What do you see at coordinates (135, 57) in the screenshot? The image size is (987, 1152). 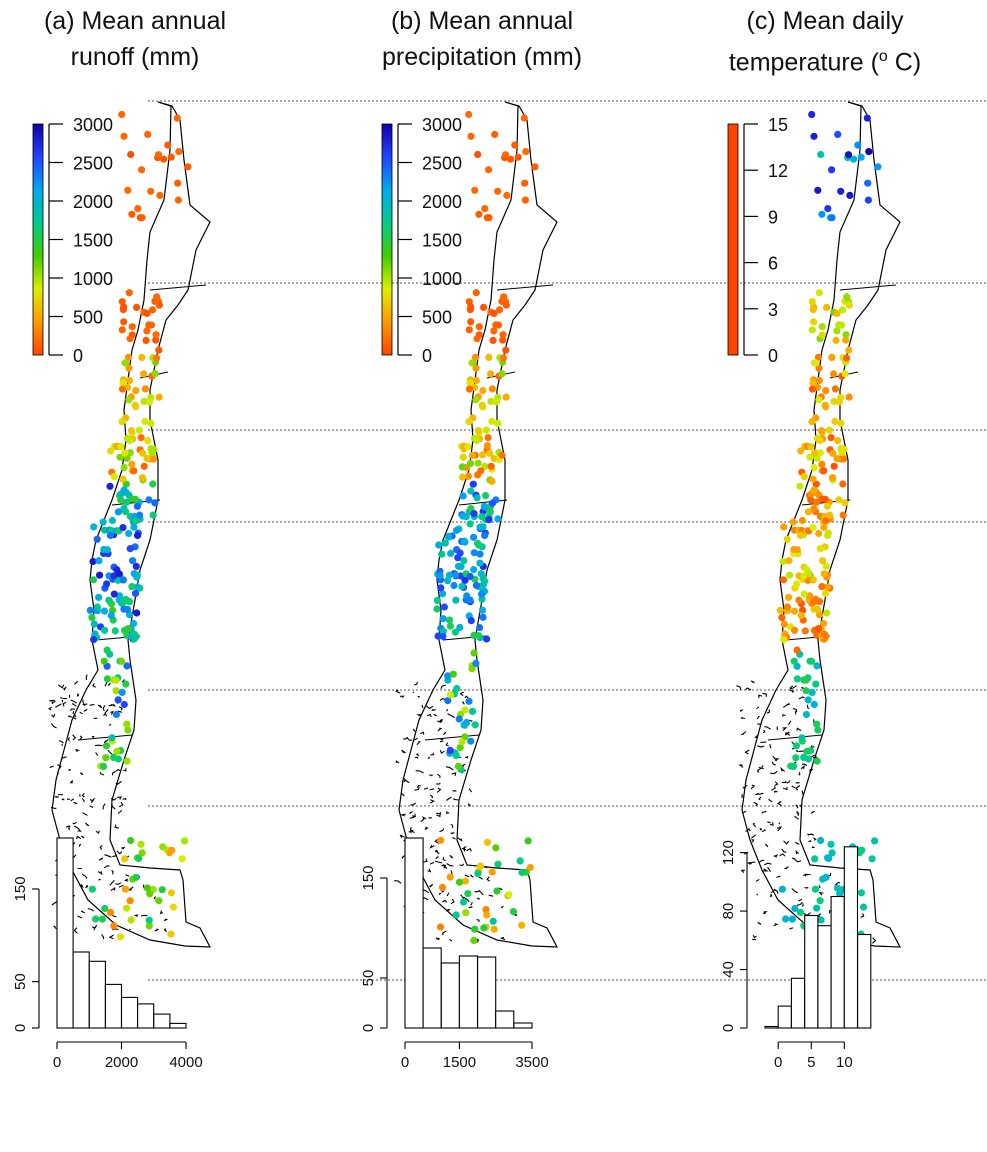 I see `panel-a-title-line2: runoff (mm)` at bounding box center [135, 57].